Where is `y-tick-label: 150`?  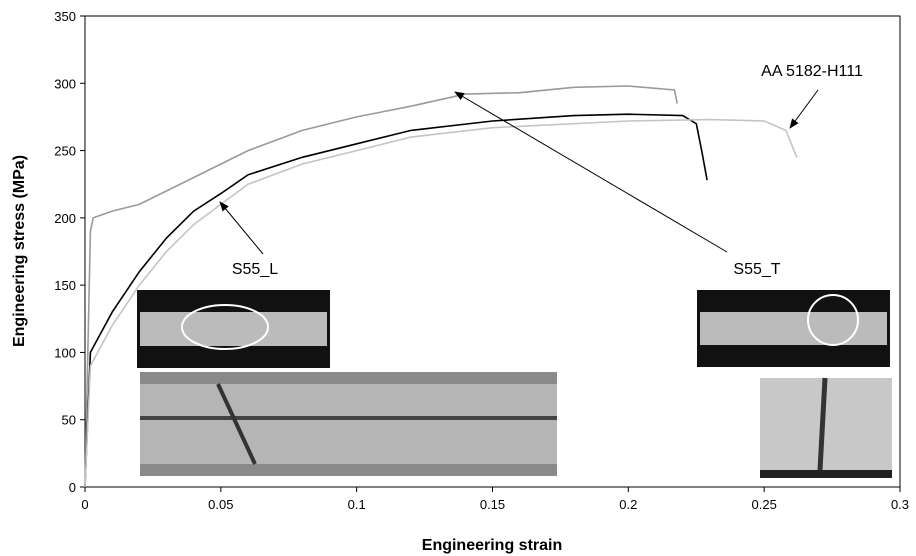
y-tick-label: 150 is located at coordinates (65, 285).